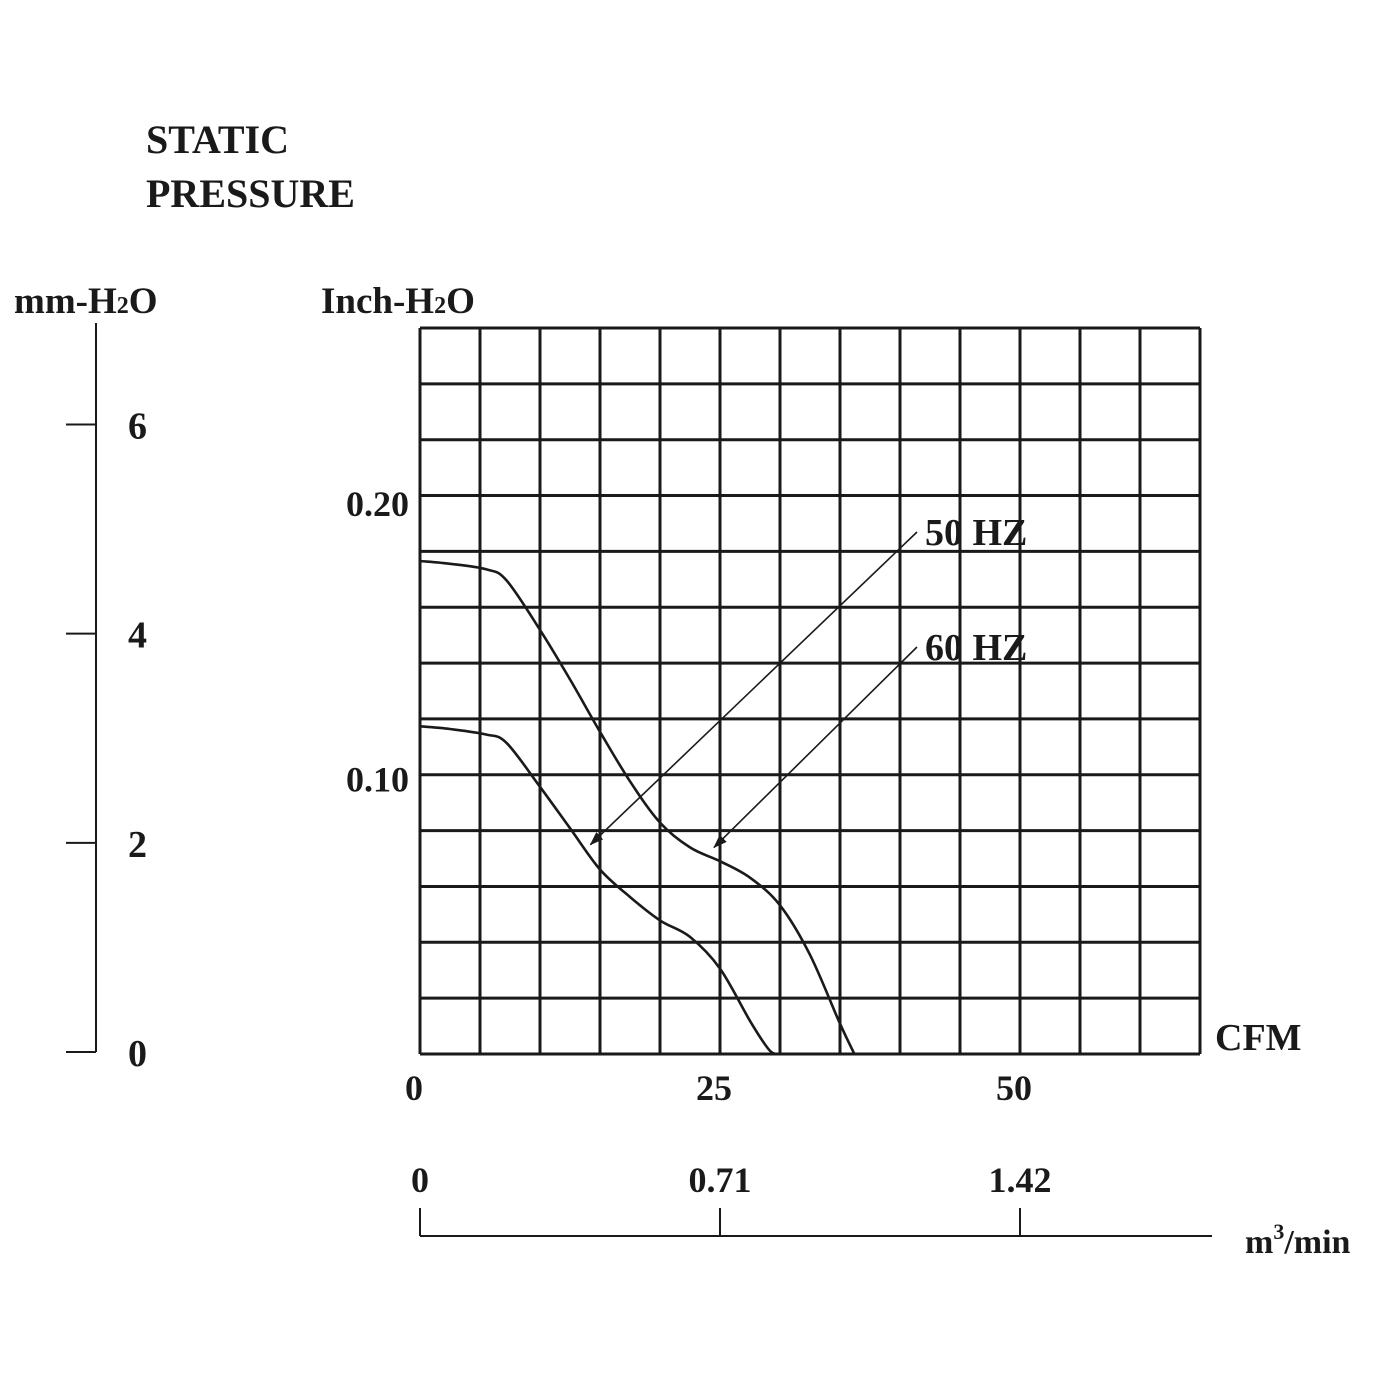 This screenshot has width=1400, height=1400. What do you see at coordinates (597, 890) in the screenshot?
I see `series-line-50-hz` at bounding box center [597, 890].